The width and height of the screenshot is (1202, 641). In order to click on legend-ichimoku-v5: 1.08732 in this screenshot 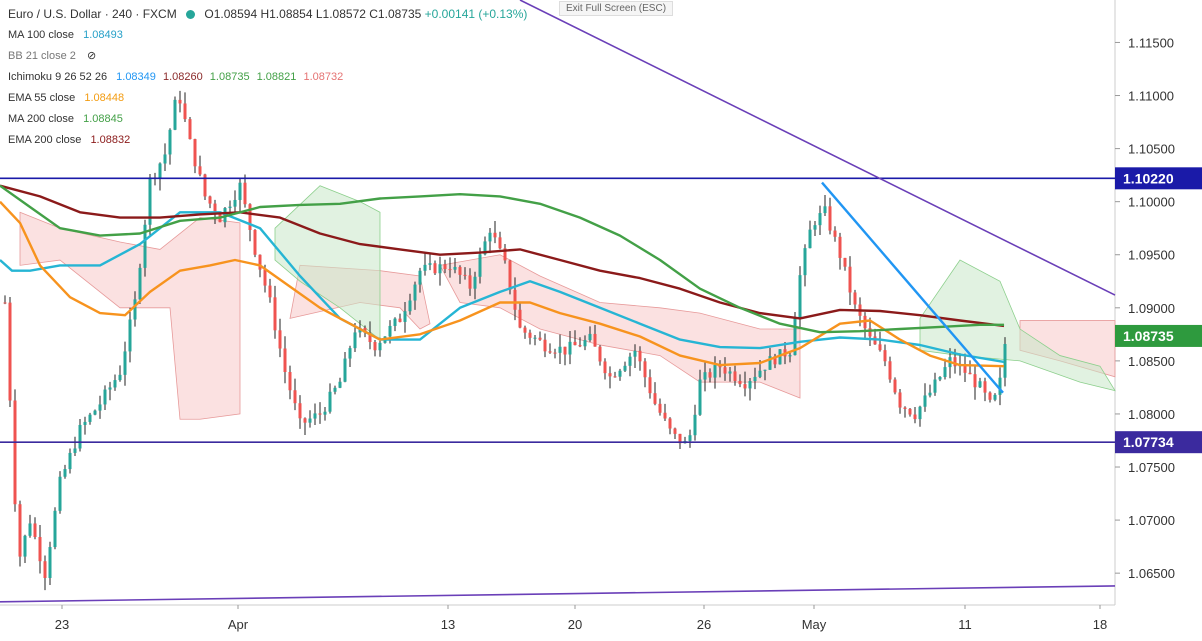, I will do `click(323, 77)`.